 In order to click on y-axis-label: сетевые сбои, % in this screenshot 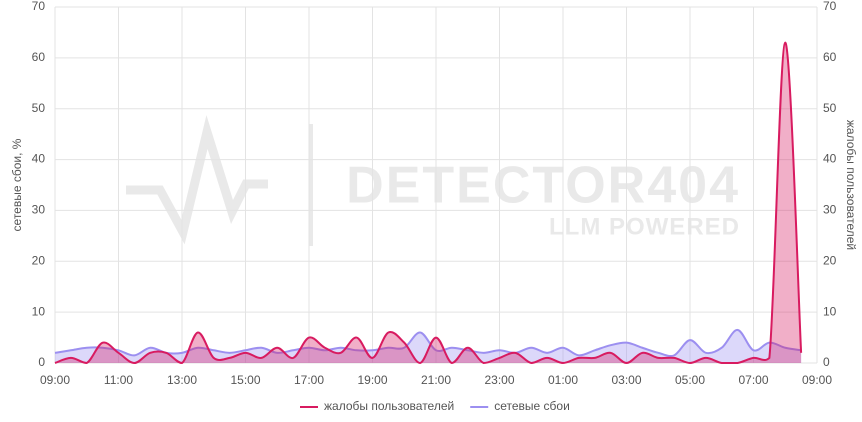, I will do `click(17, 184)`.